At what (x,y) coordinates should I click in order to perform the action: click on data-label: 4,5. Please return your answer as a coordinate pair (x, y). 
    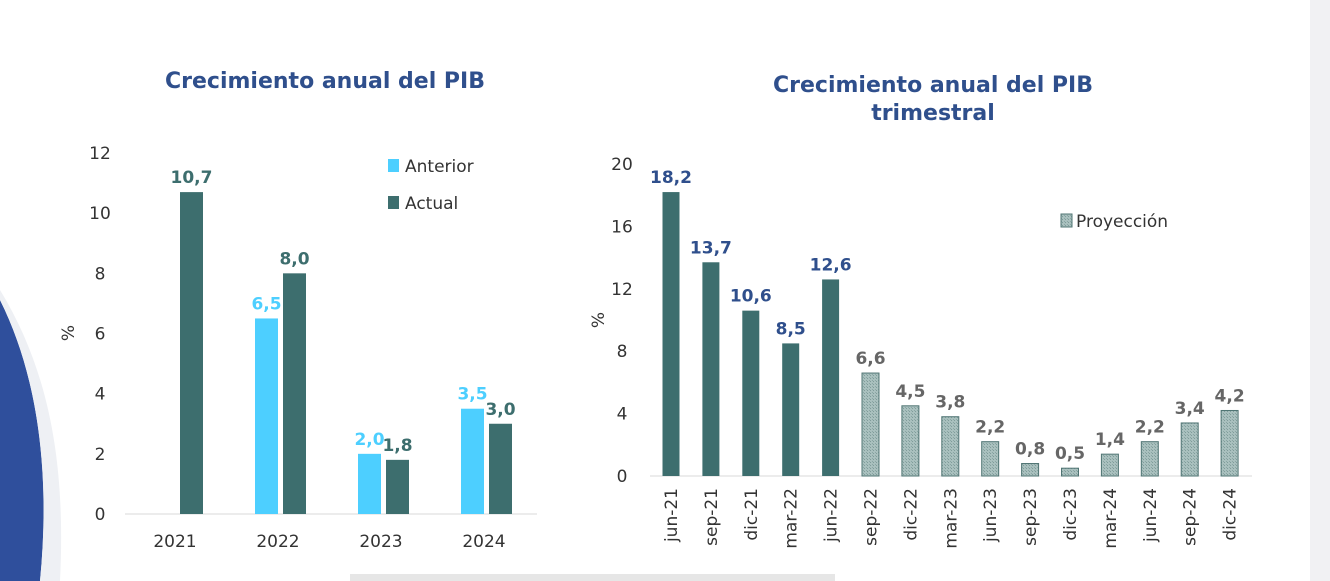
    Looking at the image, I should click on (910, 392).